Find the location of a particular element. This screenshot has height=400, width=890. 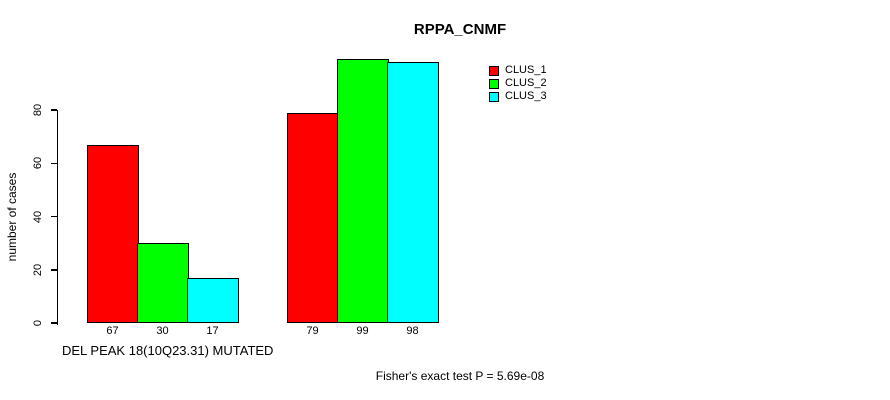

bar-value-label: 30 is located at coordinates (162, 331).